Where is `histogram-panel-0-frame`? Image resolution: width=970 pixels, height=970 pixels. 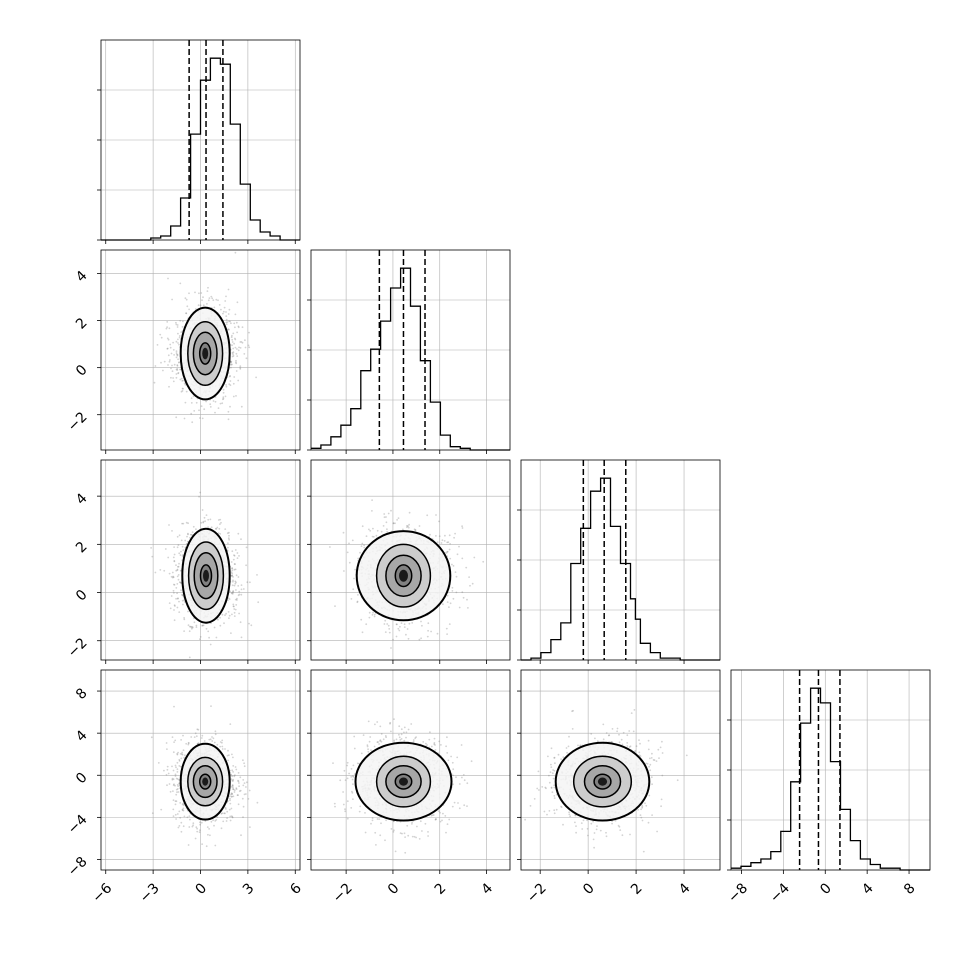 histogram-panel-0-frame is located at coordinates (200, 140).